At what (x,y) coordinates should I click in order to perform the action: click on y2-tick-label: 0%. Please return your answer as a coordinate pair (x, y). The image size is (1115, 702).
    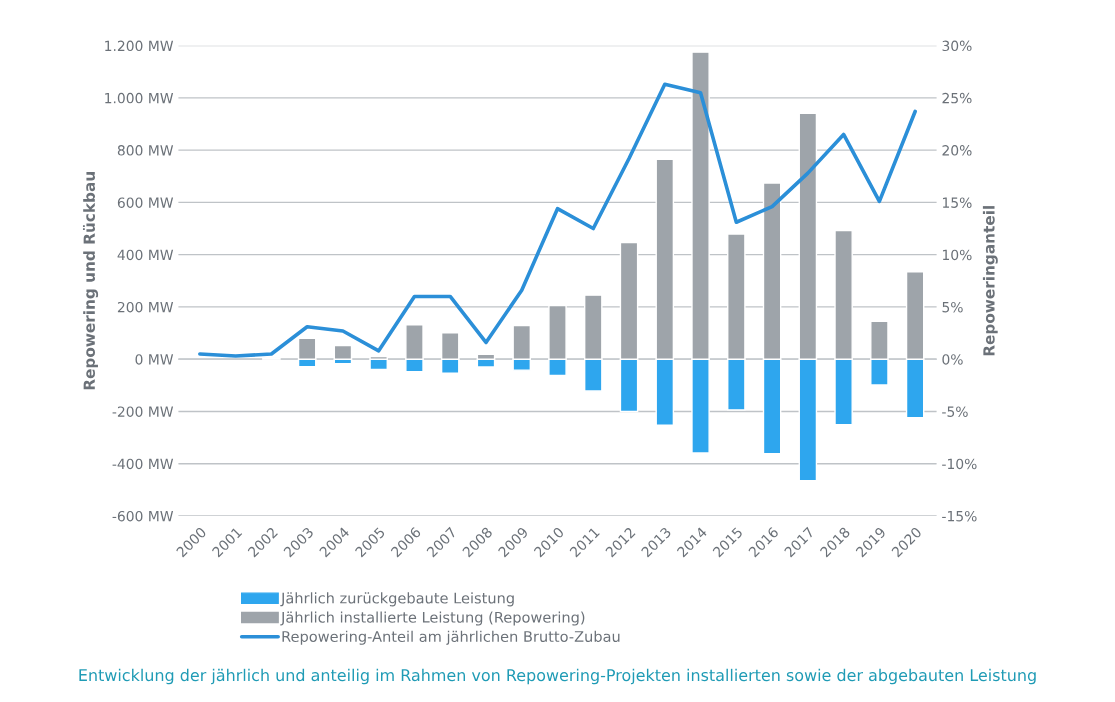
    Looking at the image, I should click on (952, 359).